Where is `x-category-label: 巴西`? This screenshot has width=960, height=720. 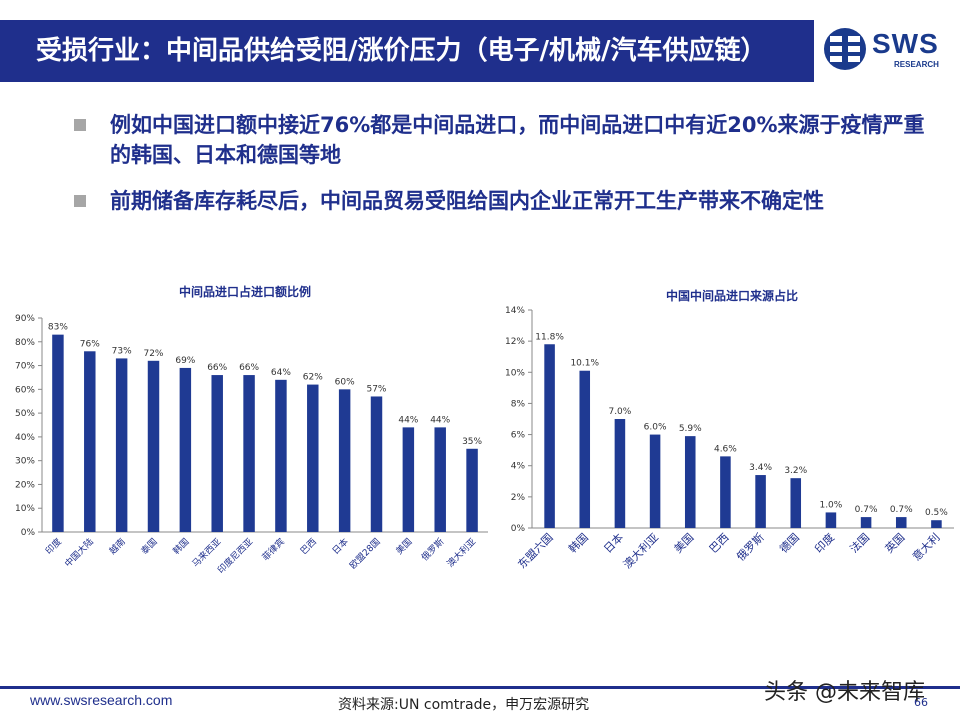
x-category-label: 巴西 is located at coordinates (308, 546).